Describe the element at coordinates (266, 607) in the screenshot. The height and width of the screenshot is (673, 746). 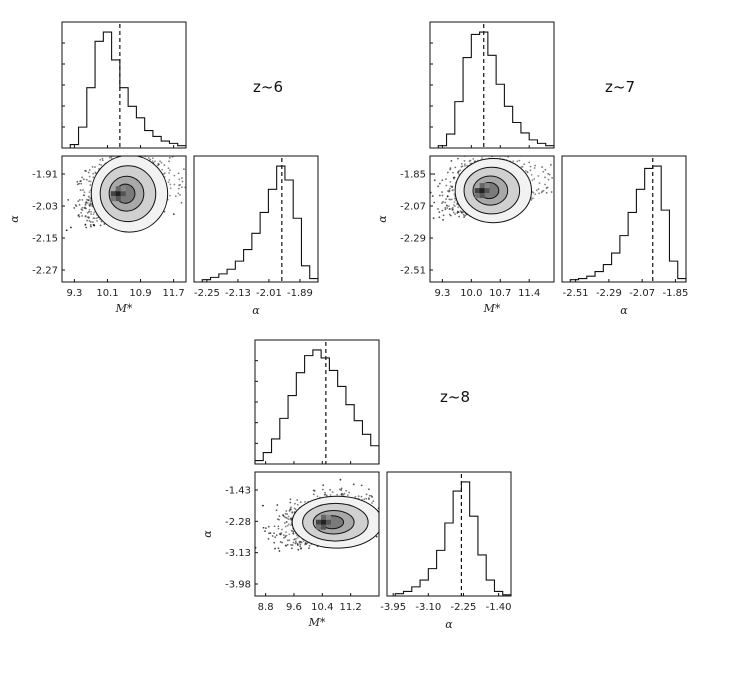
I see `mstar-tick-label: 8.8` at that location.